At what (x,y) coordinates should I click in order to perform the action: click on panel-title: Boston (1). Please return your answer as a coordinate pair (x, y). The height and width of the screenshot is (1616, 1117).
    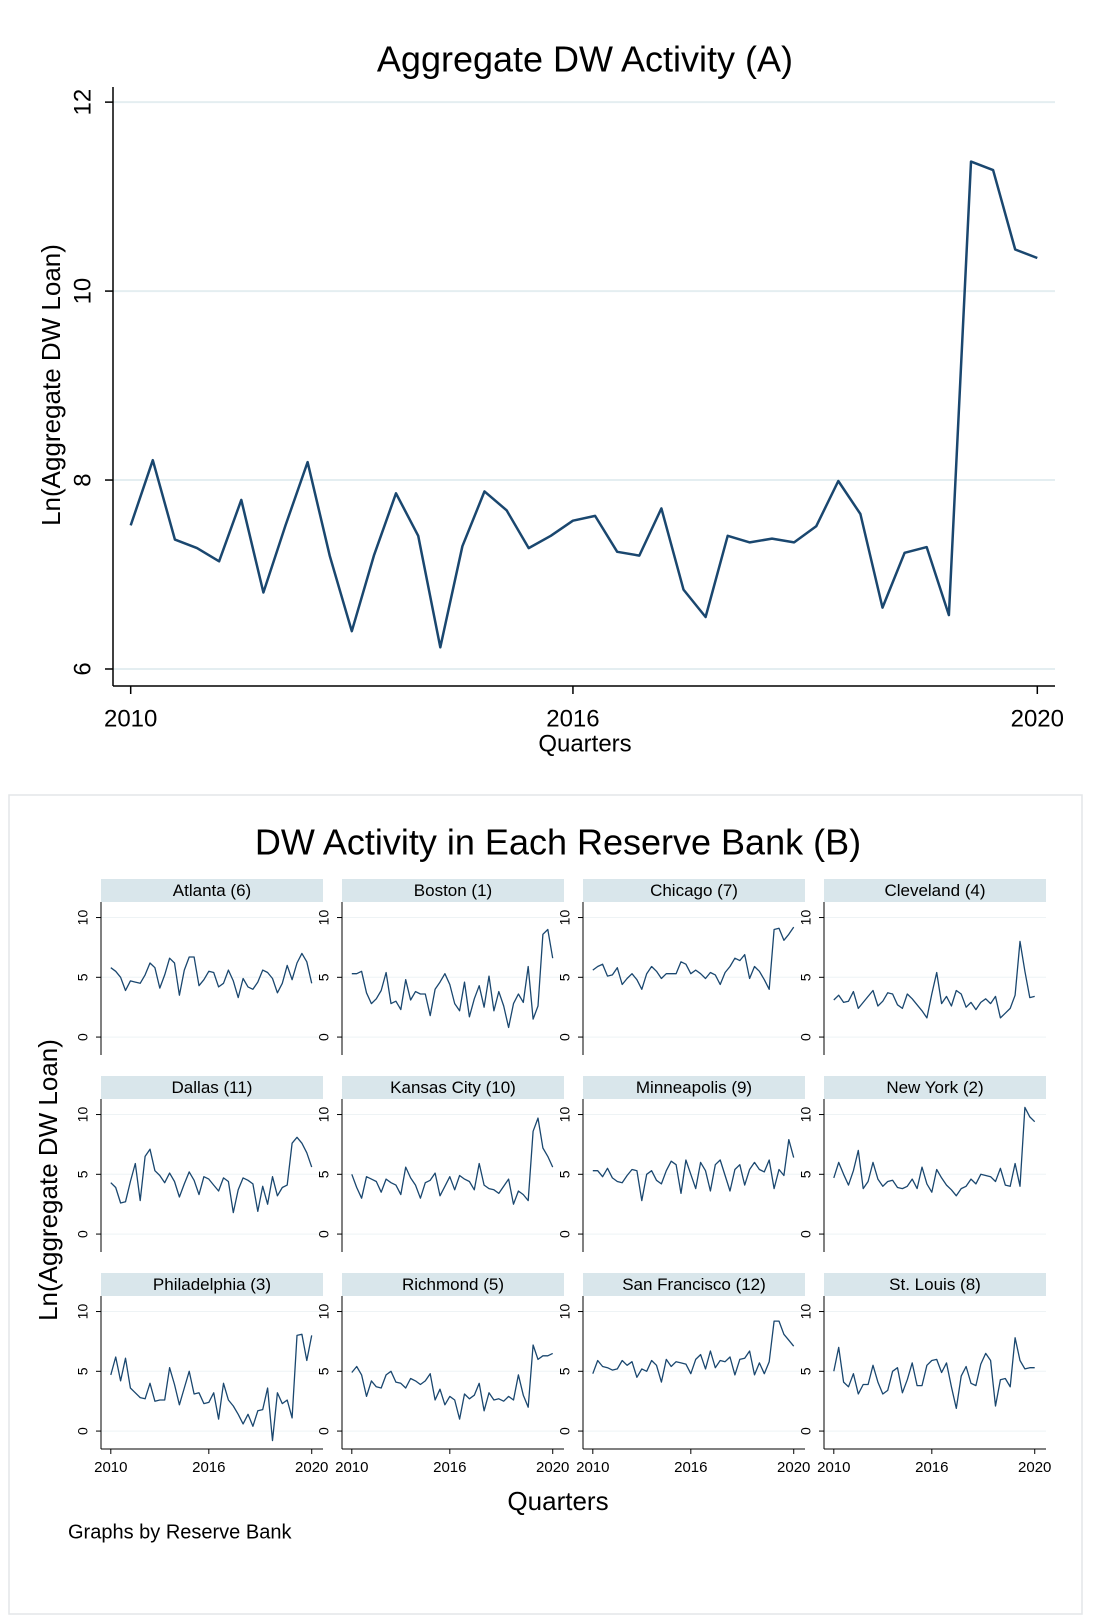
    Looking at the image, I should click on (453, 890).